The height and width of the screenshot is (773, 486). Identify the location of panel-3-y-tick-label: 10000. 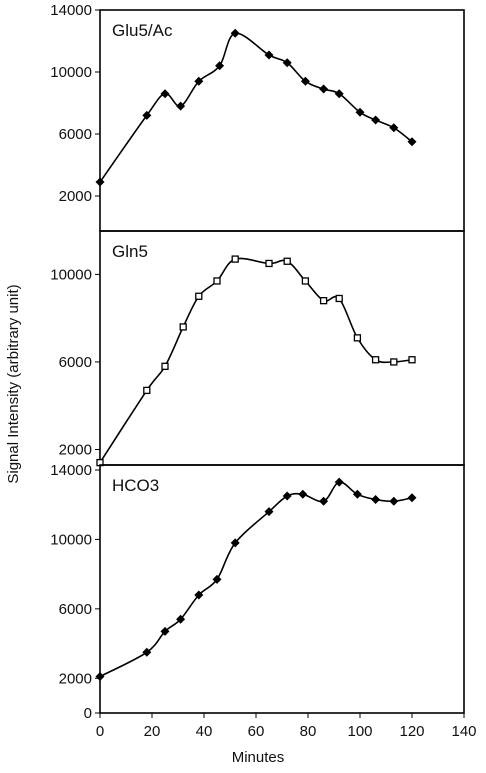
(71, 539).